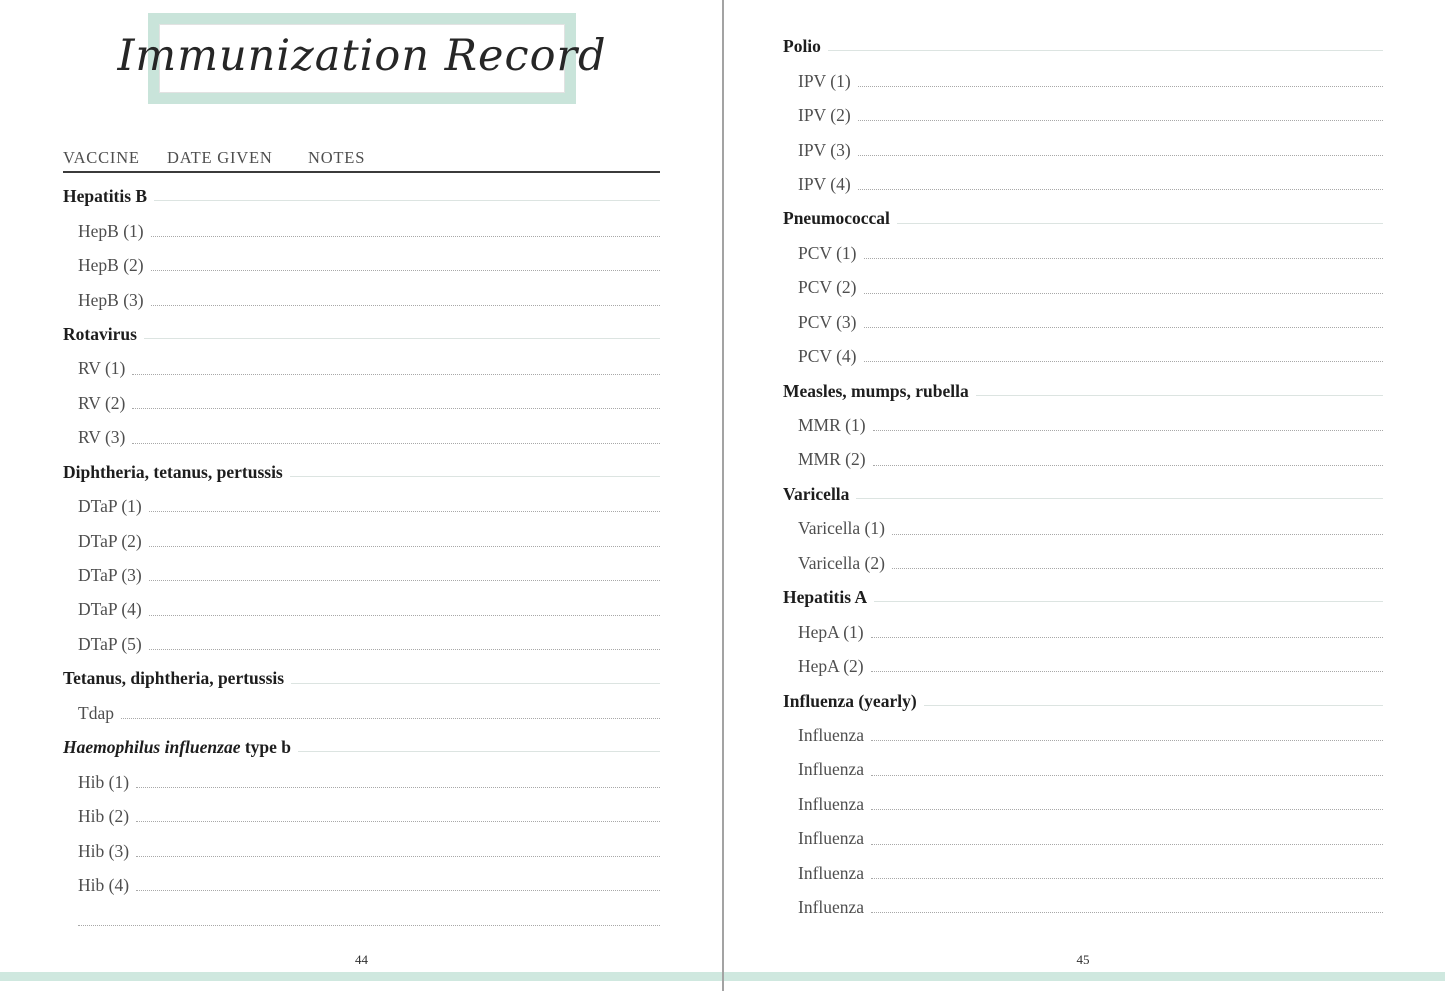 Image resolution: width=1445 pixels, height=991 pixels. I want to click on entry-row: Varicella (2), so click(1083, 556).